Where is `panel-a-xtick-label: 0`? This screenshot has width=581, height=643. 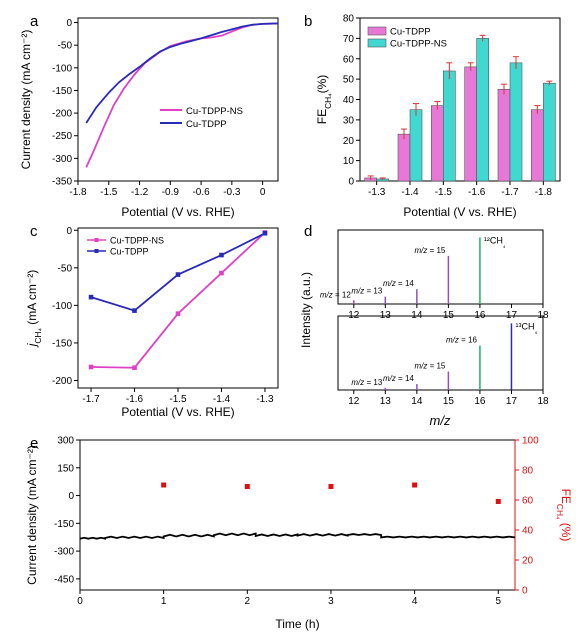
panel-a-xtick-label: 0 is located at coordinates (263, 192).